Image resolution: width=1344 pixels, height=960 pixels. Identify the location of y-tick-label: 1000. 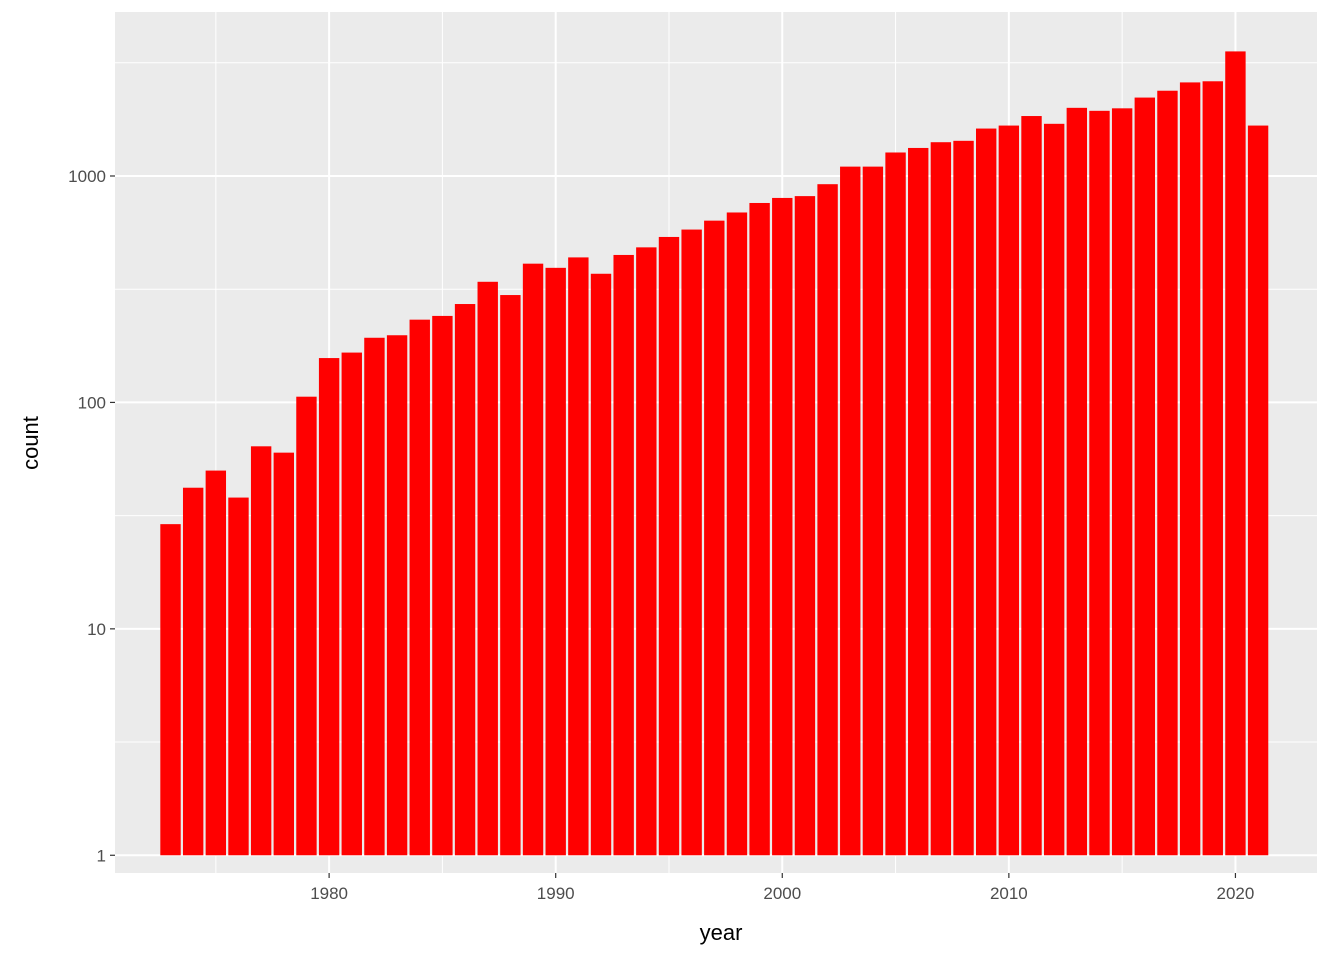
(87, 176).